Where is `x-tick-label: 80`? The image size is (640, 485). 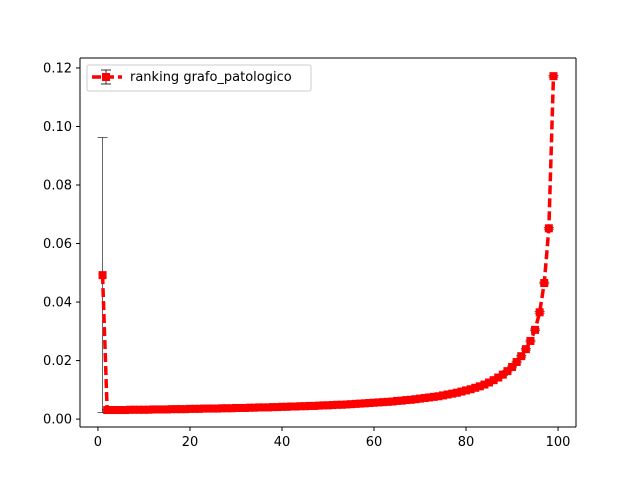 x-tick-label: 80 is located at coordinates (466, 442).